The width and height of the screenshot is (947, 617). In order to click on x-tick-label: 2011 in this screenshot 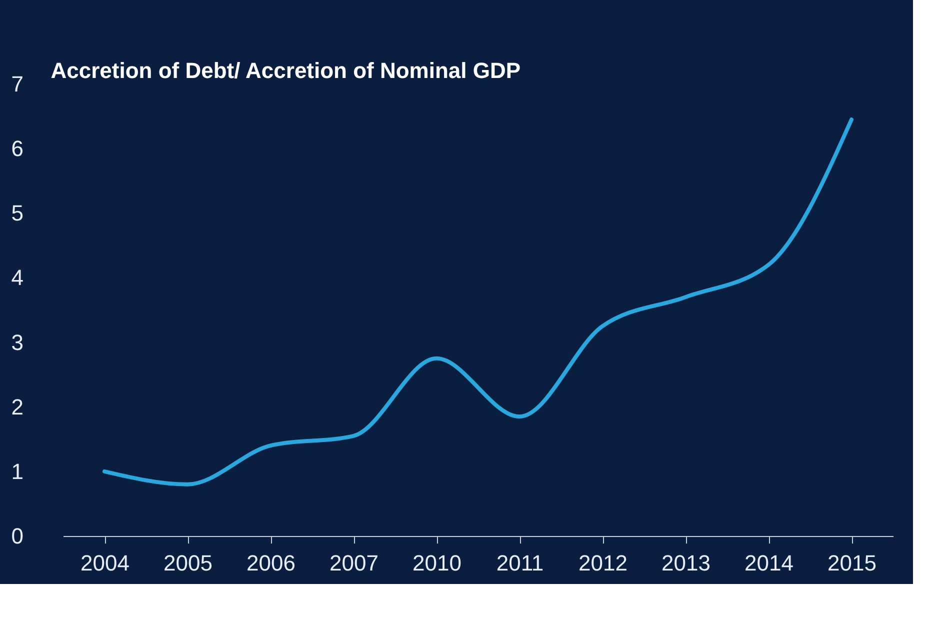, I will do `click(520, 563)`.